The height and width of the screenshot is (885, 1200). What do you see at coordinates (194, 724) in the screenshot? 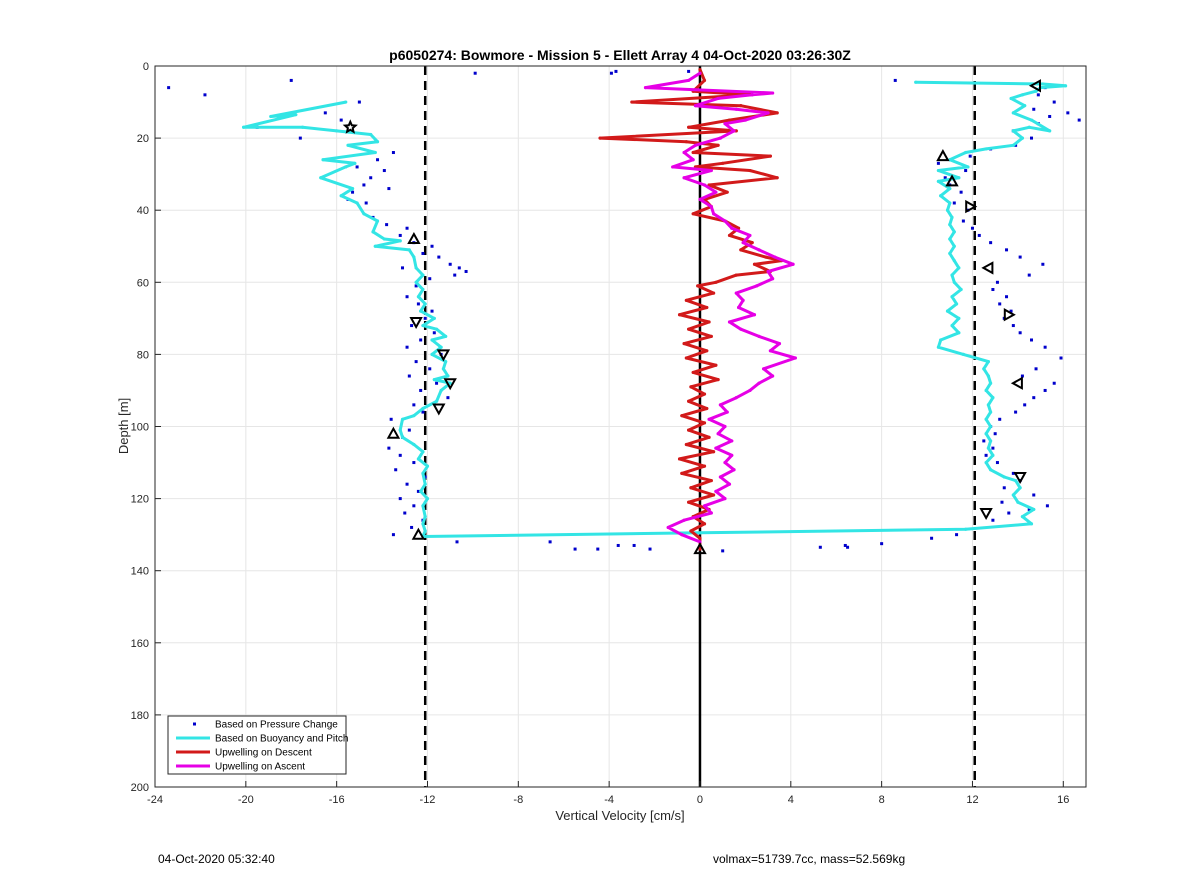
I see `legend-swatch` at bounding box center [194, 724].